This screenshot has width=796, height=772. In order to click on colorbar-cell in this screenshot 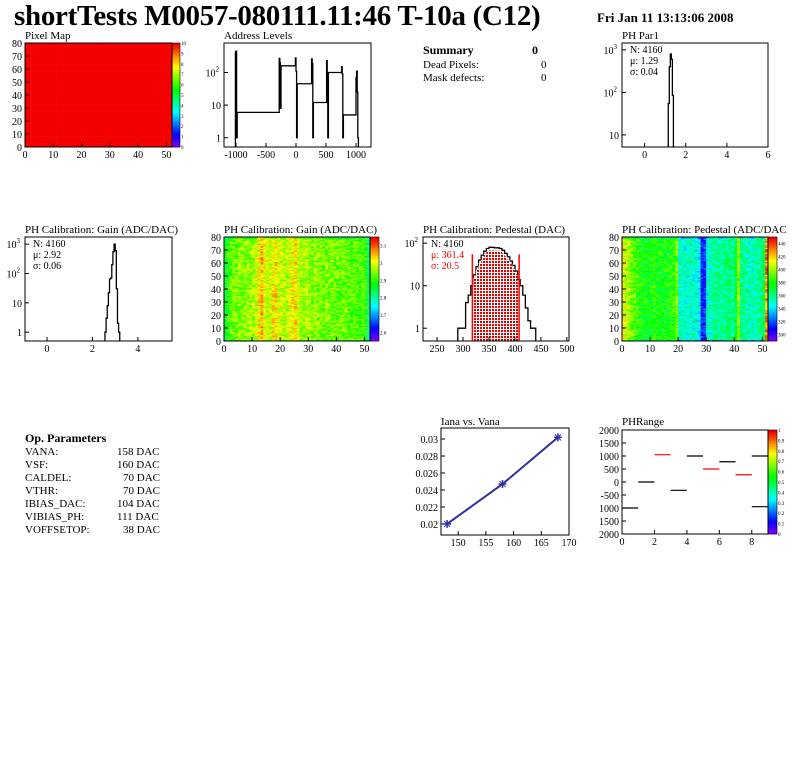, I will do `click(176, 144)`.